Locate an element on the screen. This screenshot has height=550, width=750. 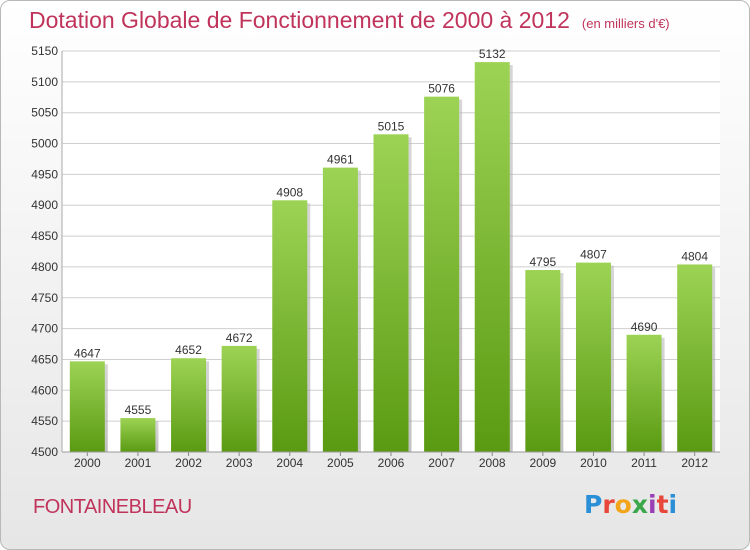
bar-value-label: 5132 is located at coordinates (492, 54).